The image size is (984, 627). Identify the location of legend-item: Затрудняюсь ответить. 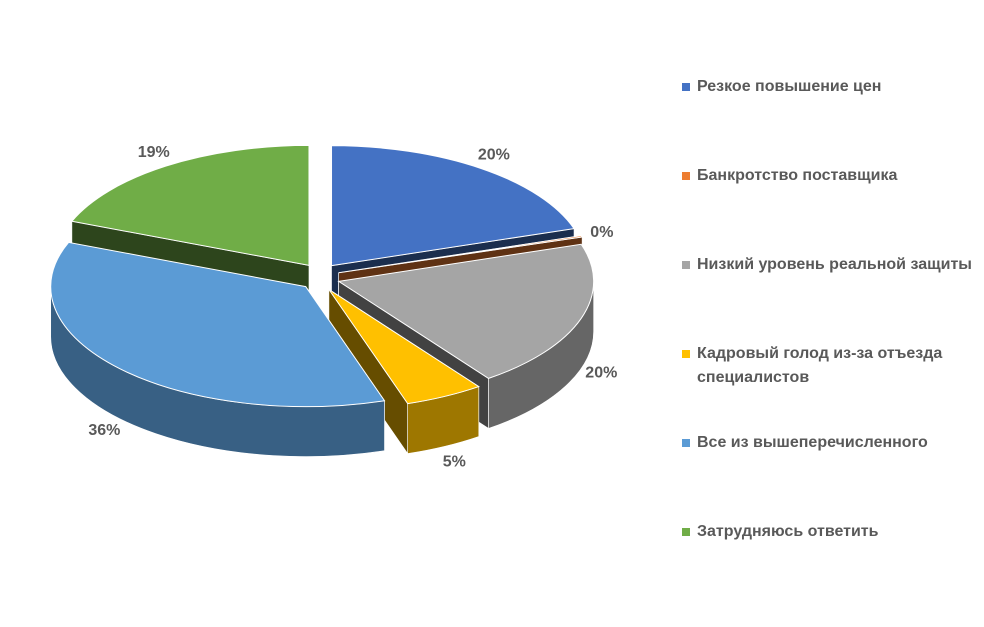
(829, 532).